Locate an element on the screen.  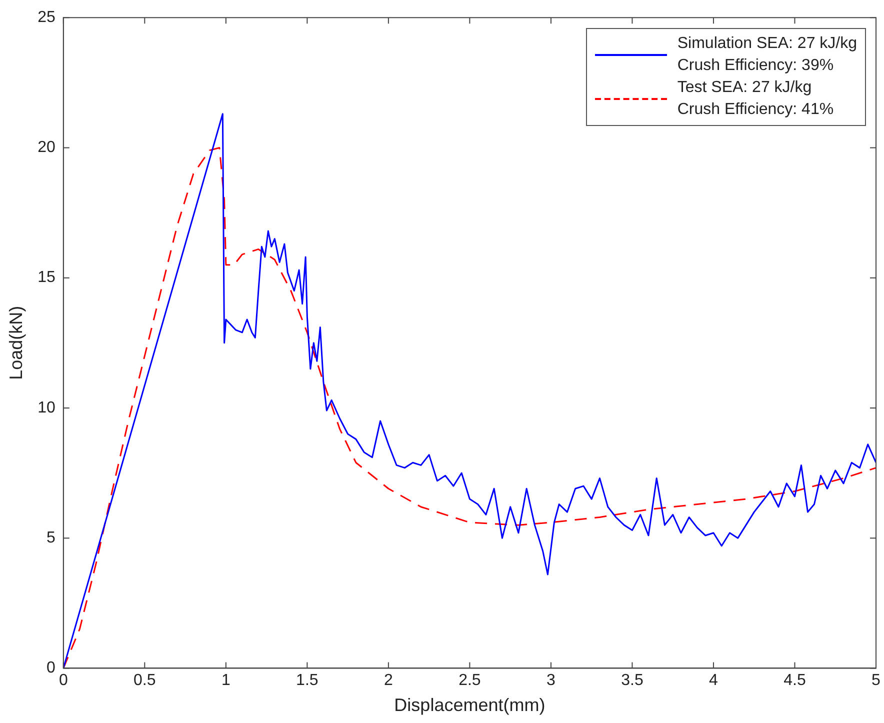
x-tick-label: 1.5 is located at coordinates (307, 681).